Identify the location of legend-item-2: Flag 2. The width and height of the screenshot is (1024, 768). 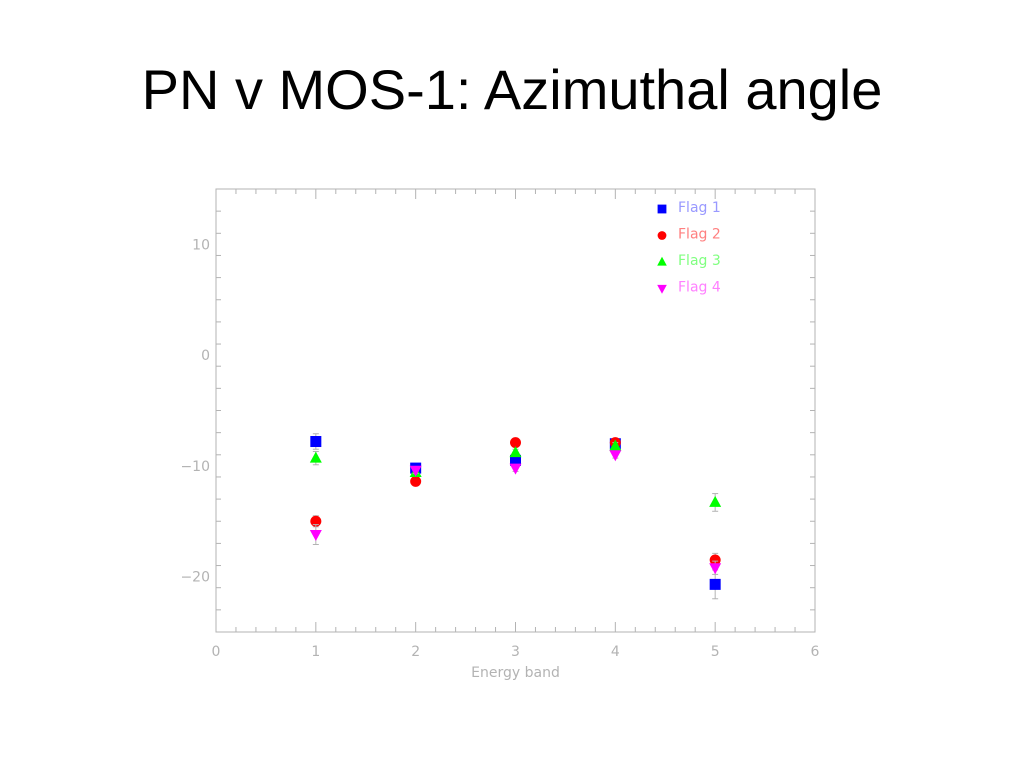
(689, 235).